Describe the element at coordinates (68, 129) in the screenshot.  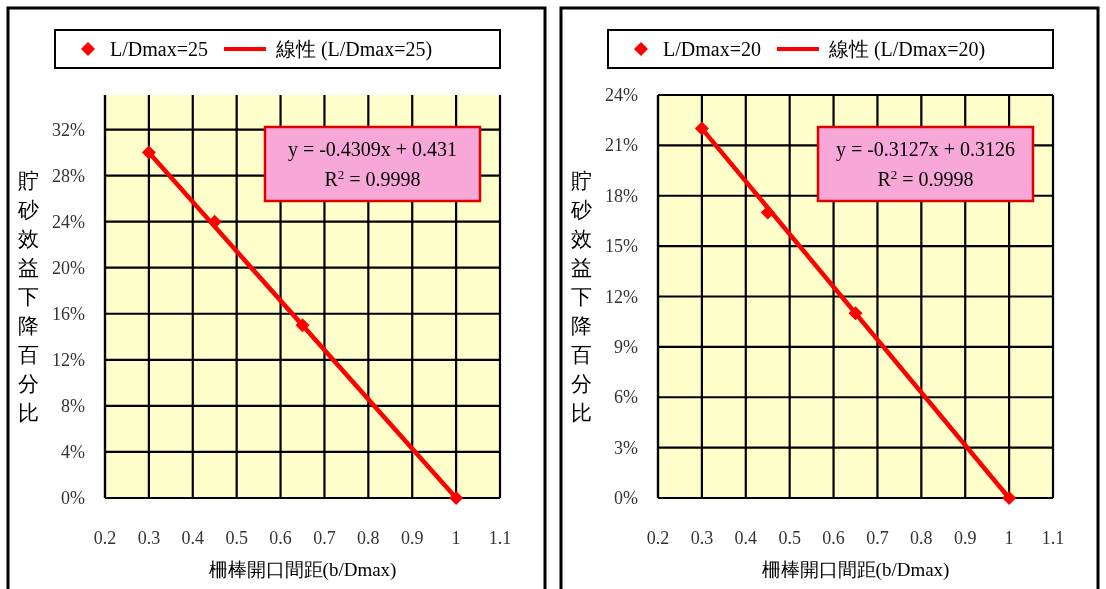
I see `y-tick-label: 32%` at that location.